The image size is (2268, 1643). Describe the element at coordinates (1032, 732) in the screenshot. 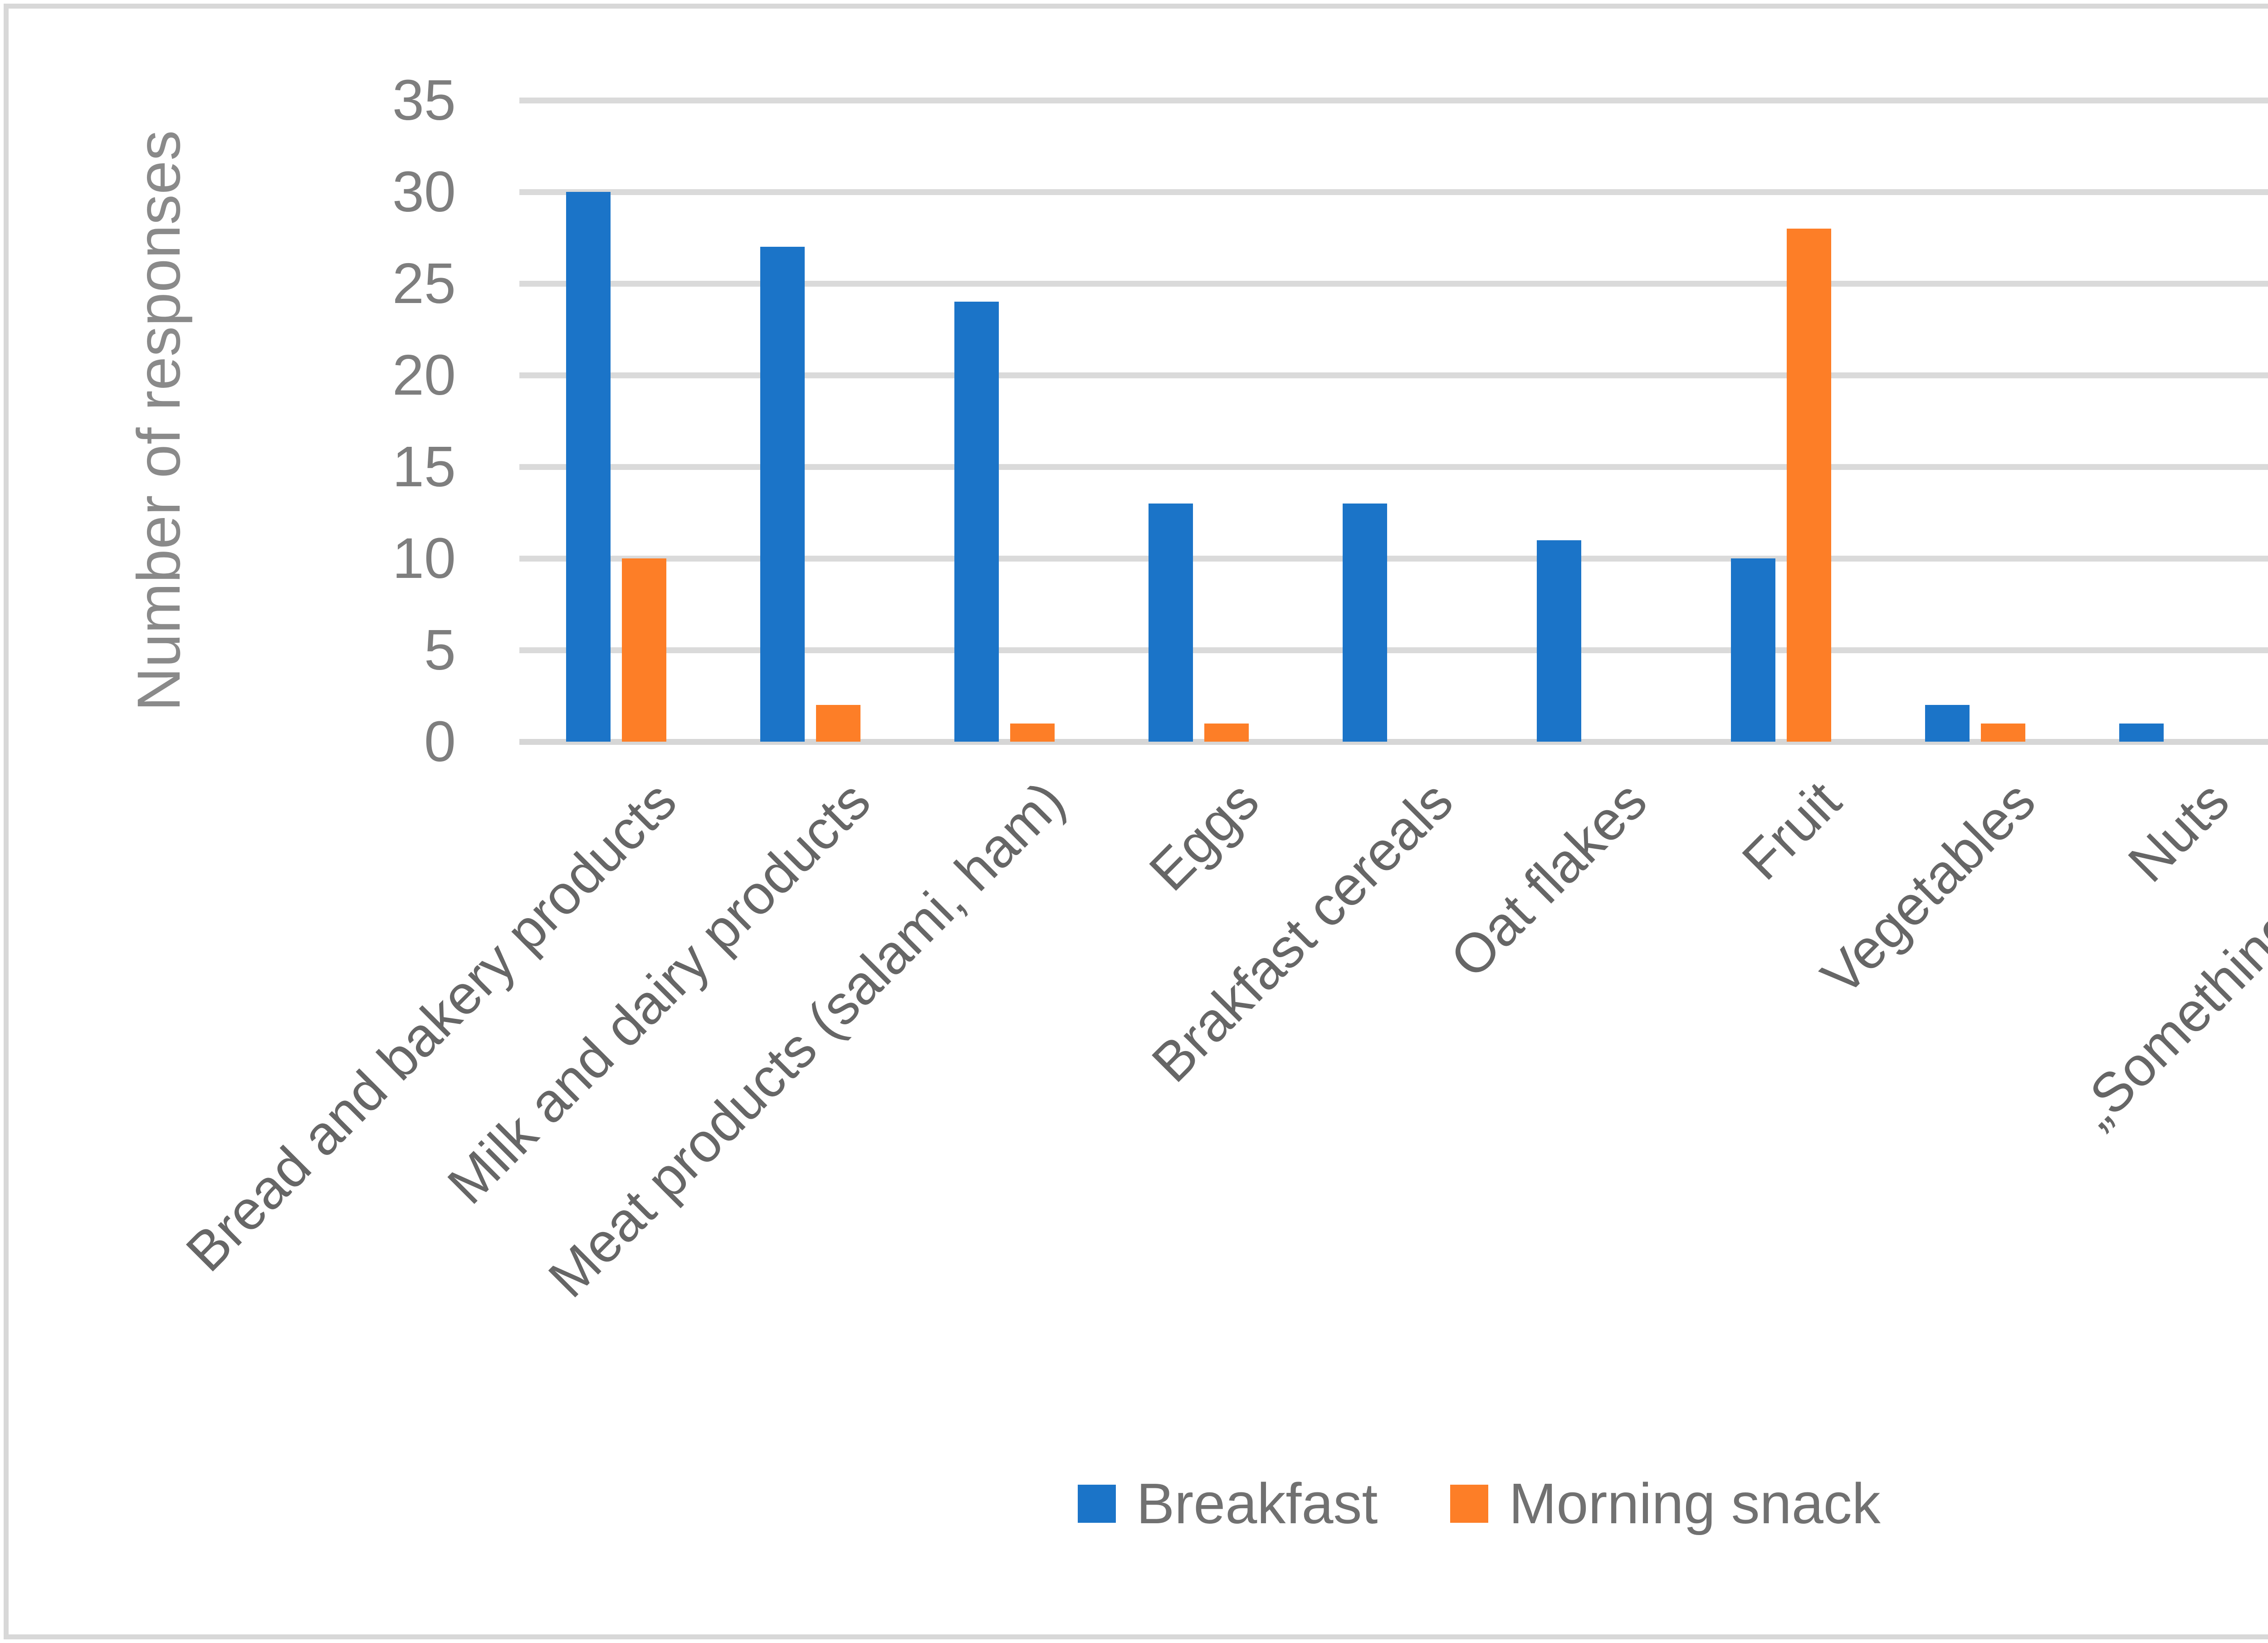

I see `bar-morning-snack-meat-products-salami-ham` at that location.